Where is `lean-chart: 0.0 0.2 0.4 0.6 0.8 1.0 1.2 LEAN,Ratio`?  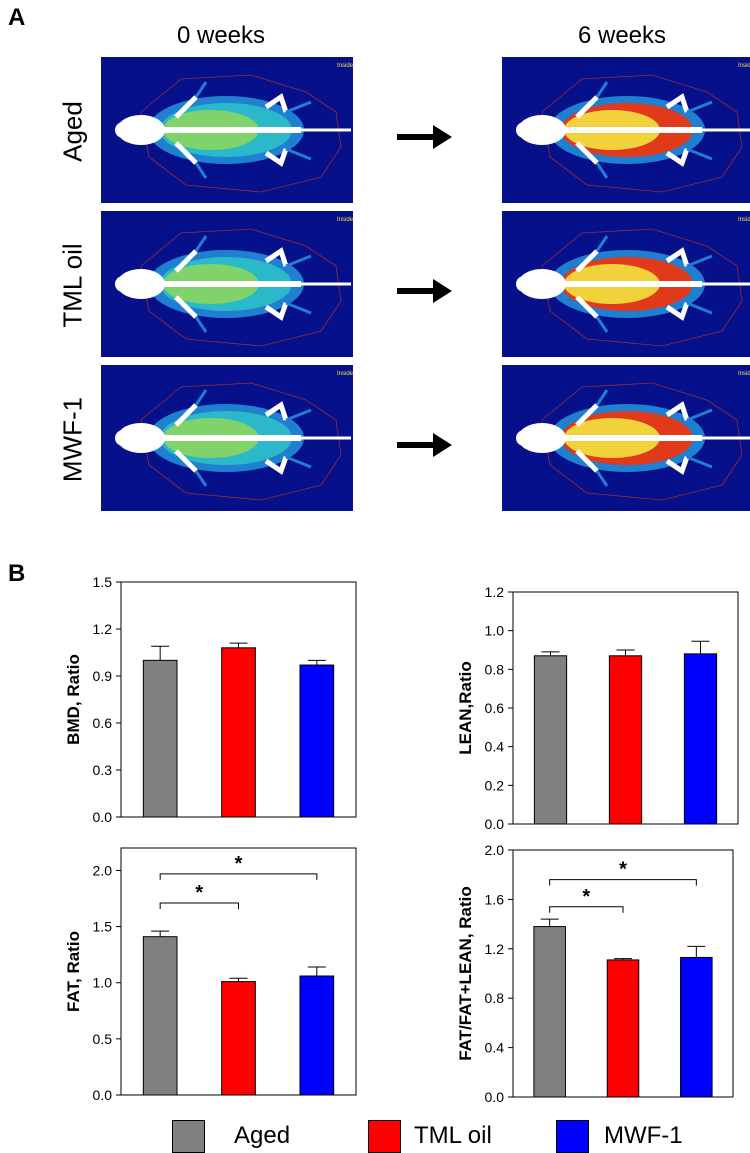
lean-chart: 0.0 0.2 0.4 0.6 0.8 1.0 1.2 LEAN,Ratio is located at coordinates (597, 708).